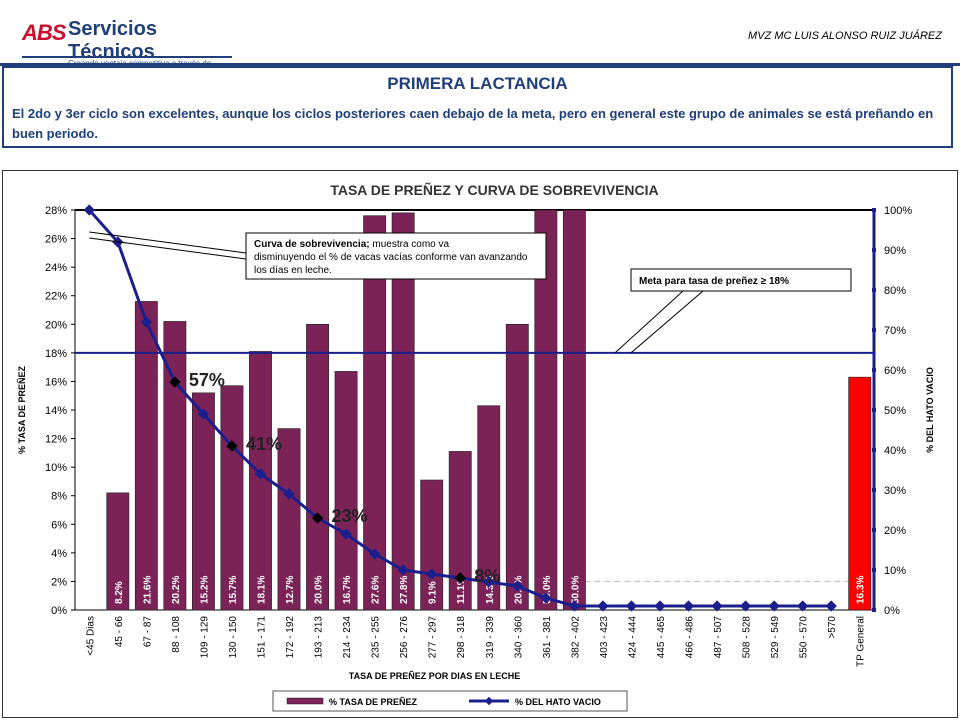  I want to click on x-tick-label: 445 - 465, so click(661, 637).